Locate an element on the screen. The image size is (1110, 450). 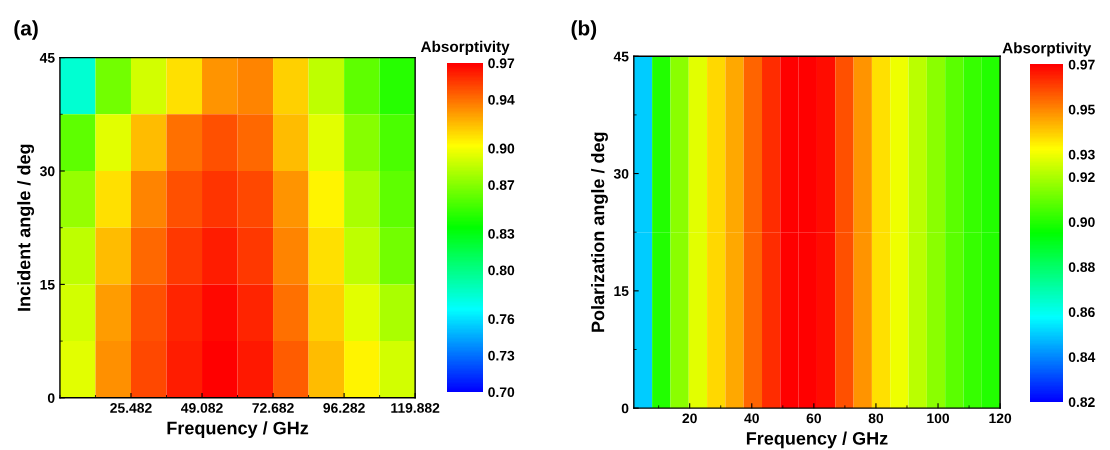
x-tick-label: 100 is located at coordinates (938, 418).